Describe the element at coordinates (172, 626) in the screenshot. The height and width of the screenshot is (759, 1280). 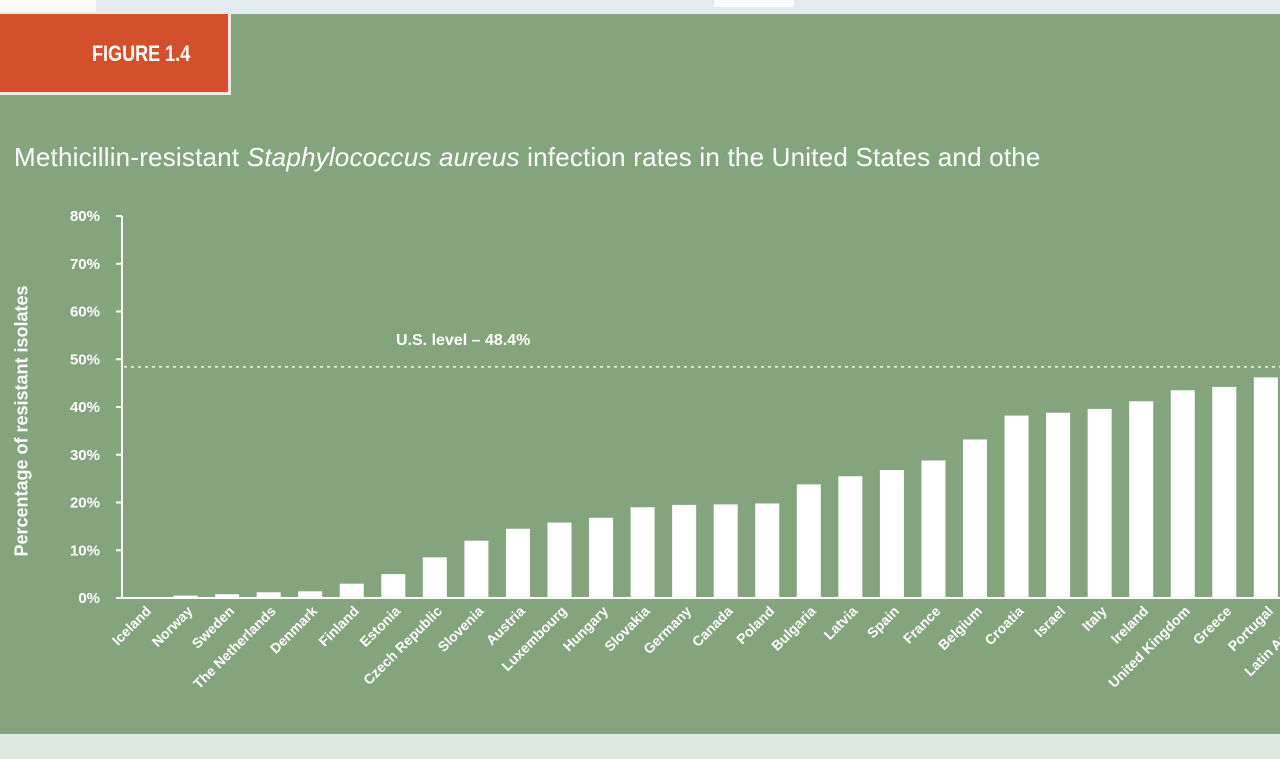
I see `x-category-label: Norway` at that location.